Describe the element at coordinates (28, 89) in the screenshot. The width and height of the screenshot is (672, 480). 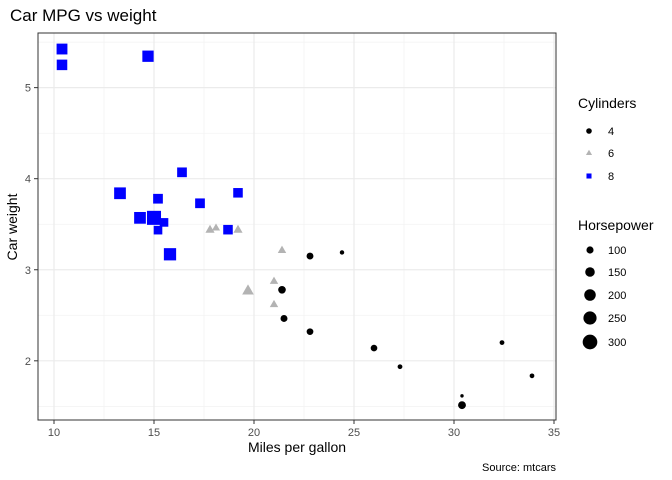
I see `y-tick-label: 5` at that location.